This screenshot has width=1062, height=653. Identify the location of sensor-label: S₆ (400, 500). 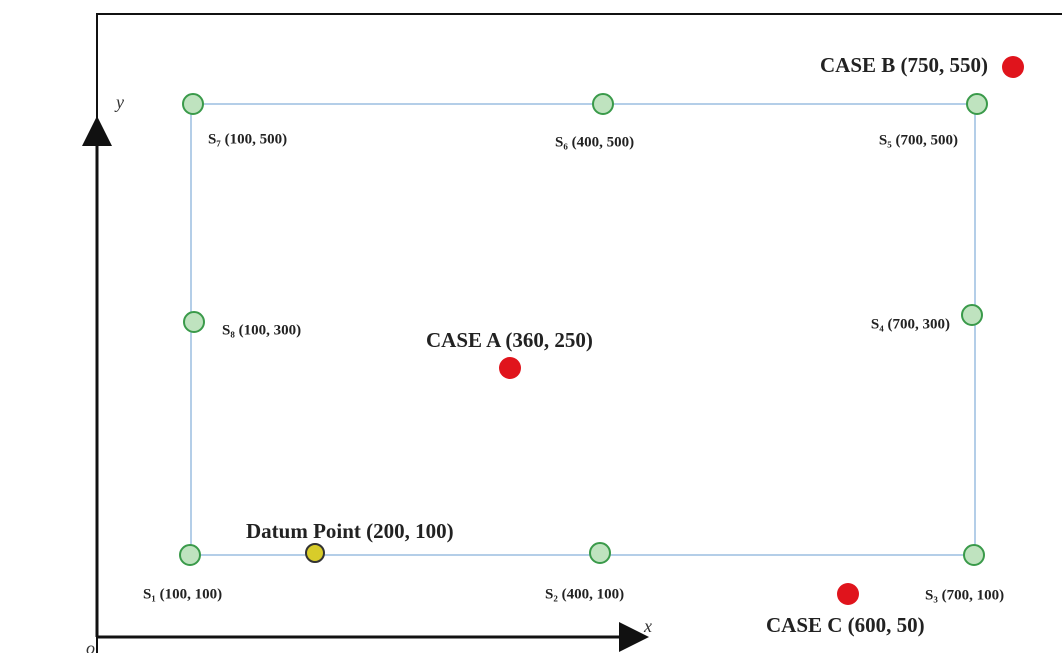
(594, 142).